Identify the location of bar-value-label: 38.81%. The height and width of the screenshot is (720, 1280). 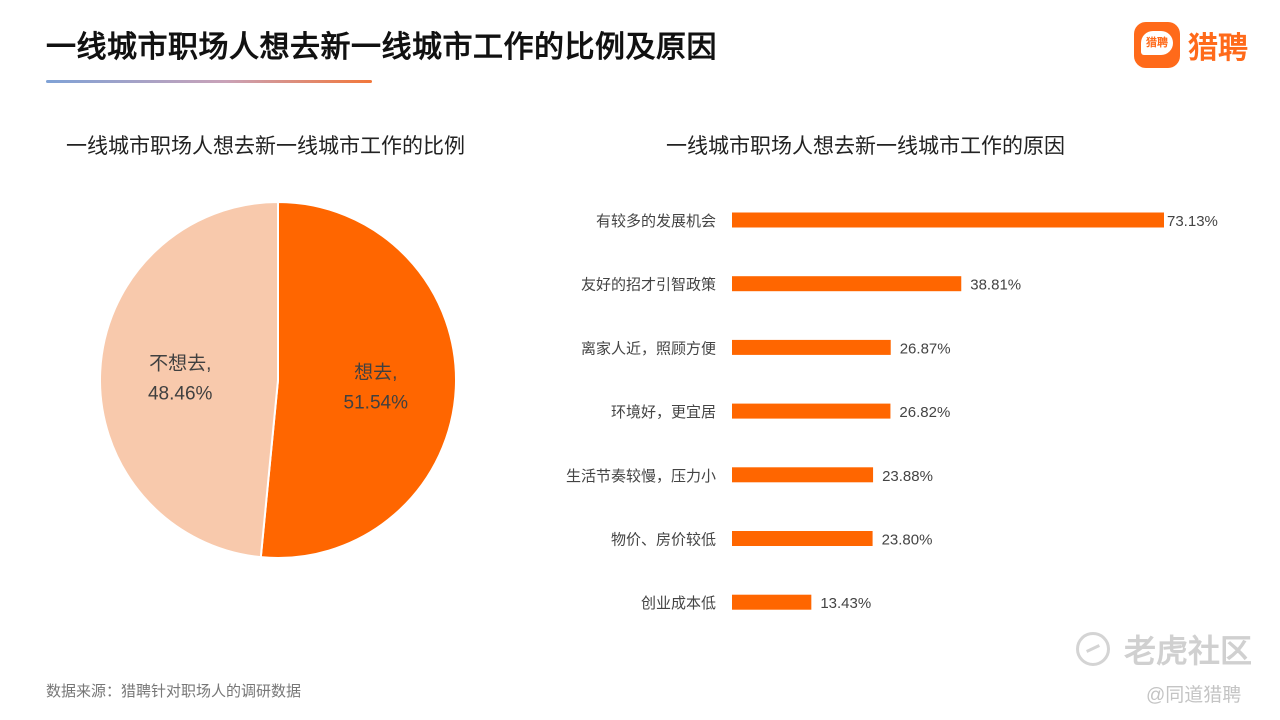
(995, 285).